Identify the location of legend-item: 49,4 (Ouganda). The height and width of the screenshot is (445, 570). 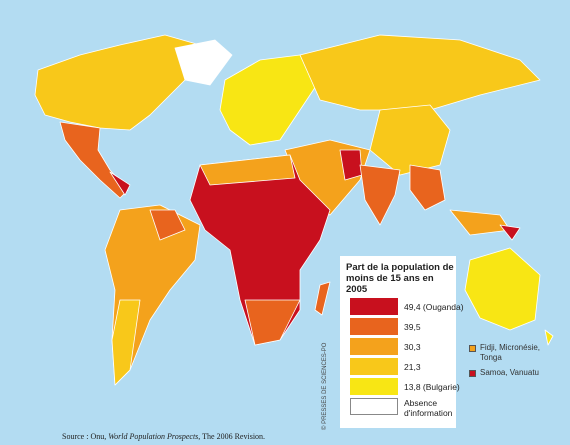
(407, 307).